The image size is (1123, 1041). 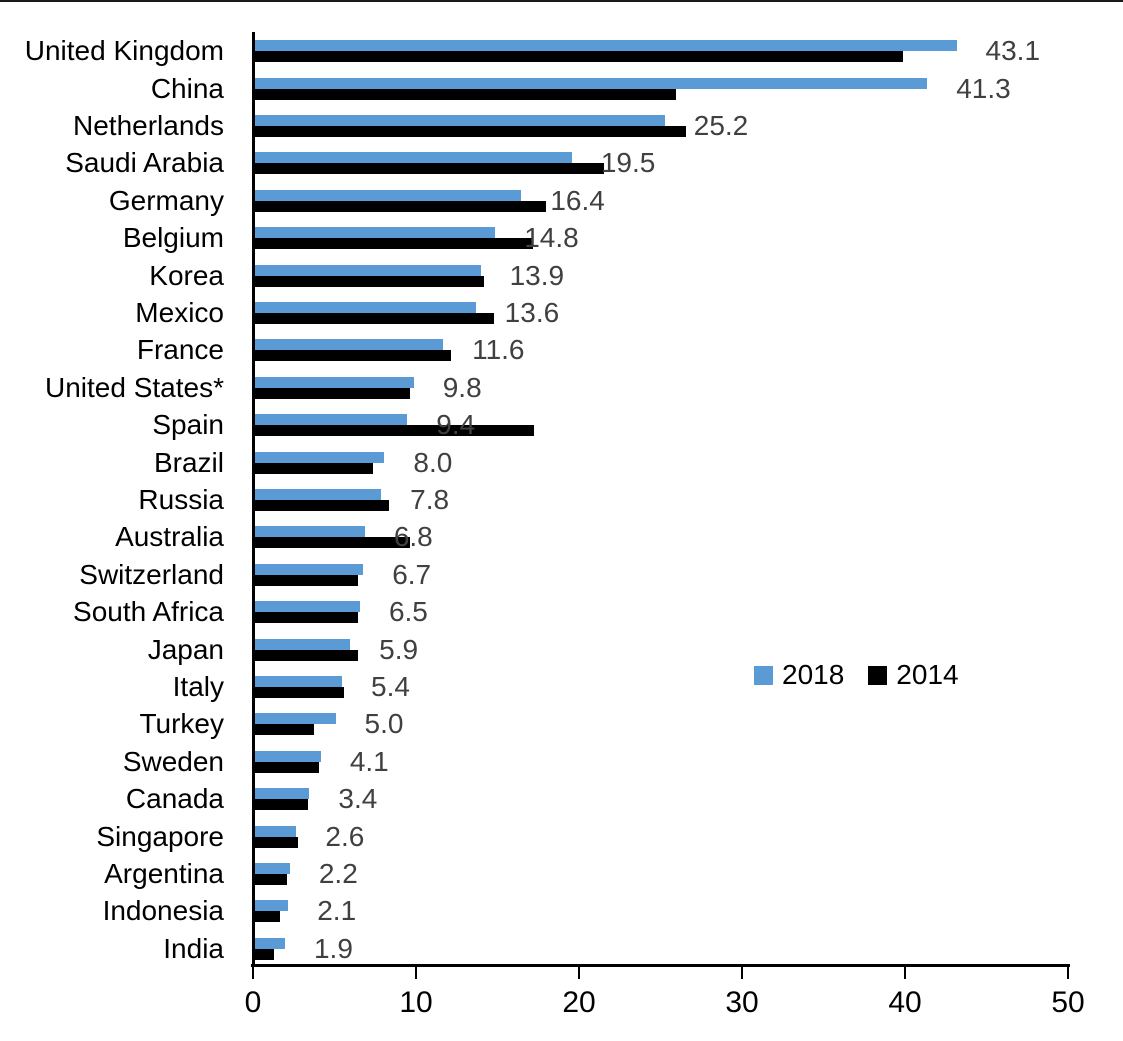 I want to click on legend-entry-2018: 2018, so click(x=799, y=675).